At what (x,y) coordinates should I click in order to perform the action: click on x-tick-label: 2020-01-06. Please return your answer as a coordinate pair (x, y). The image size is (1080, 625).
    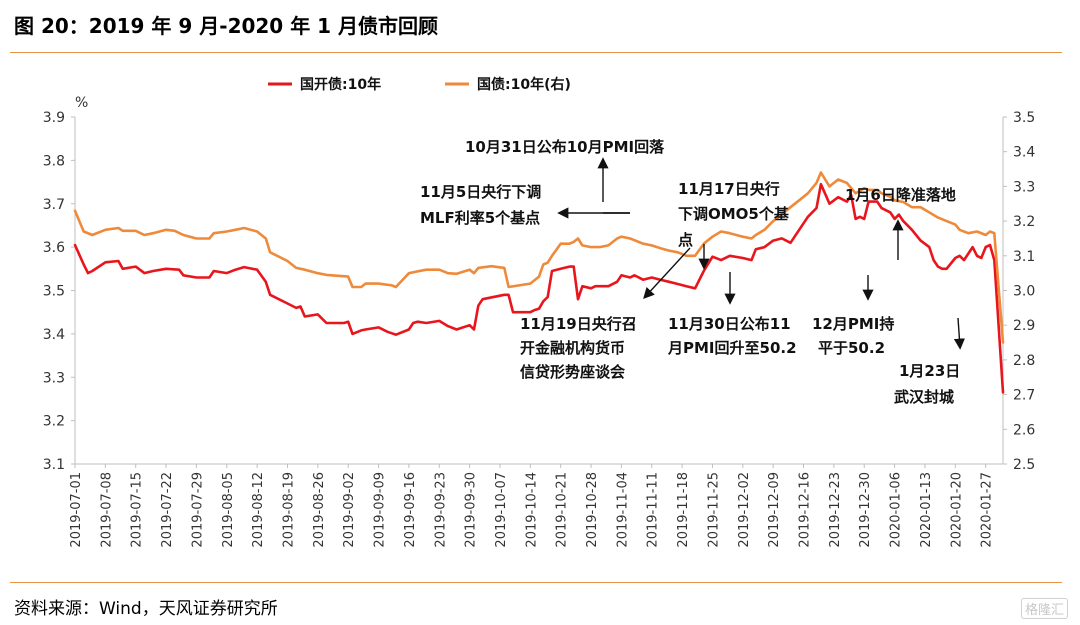
    Looking at the image, I should click on (896, 510).